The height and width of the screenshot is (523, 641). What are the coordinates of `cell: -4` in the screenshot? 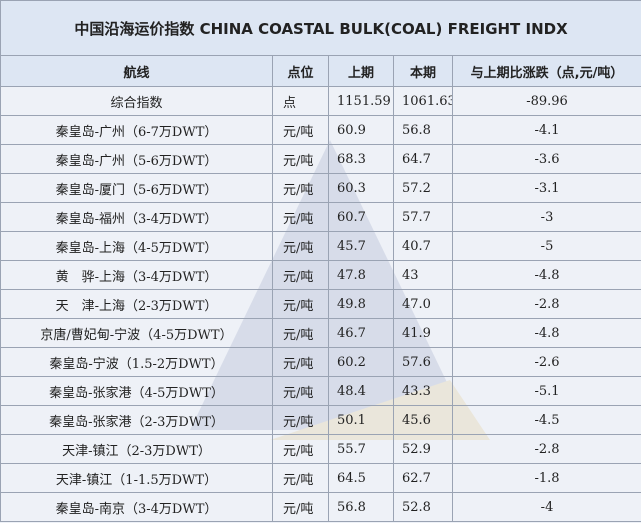 It's located at (546, 507).